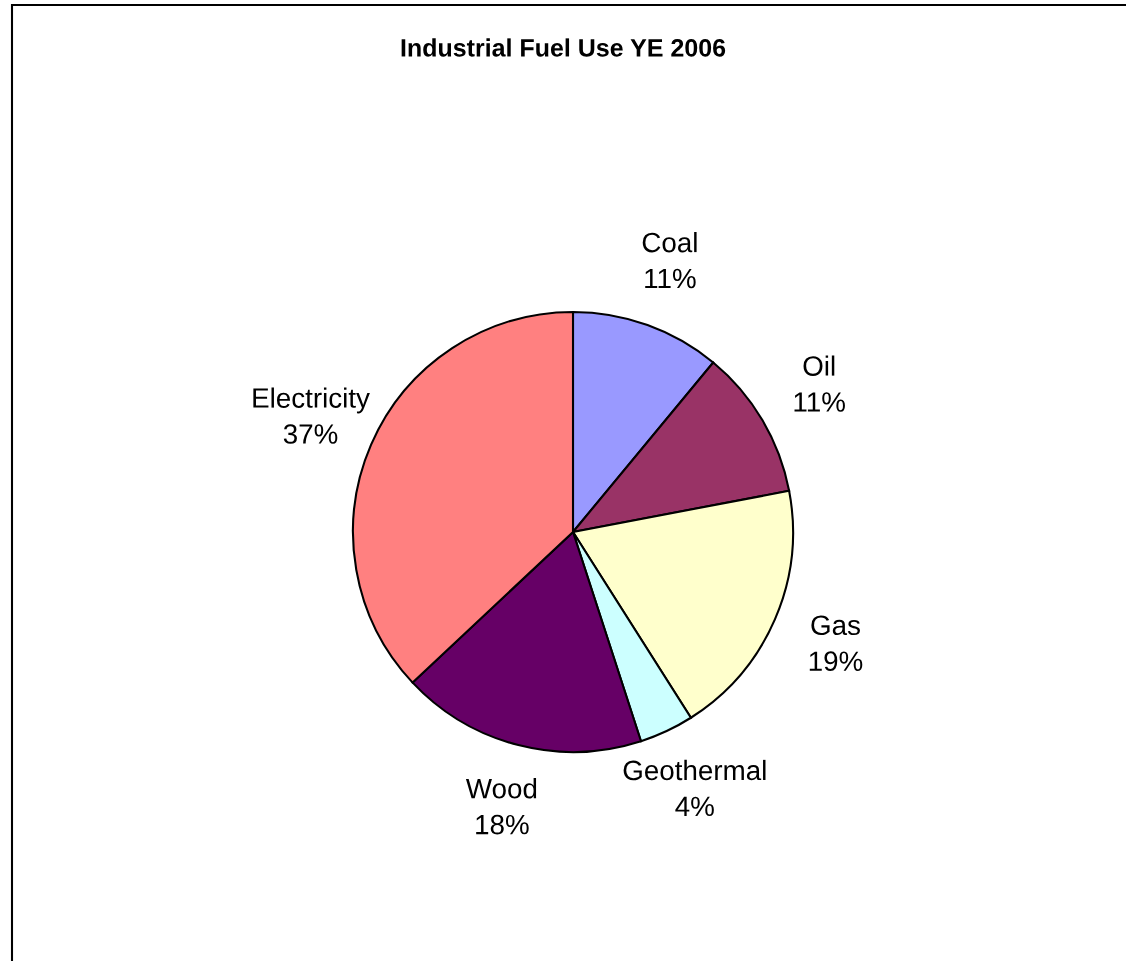  Describe the element at coordinates (694, 770) in the screenshot. I see `slice-label: Geothermal` at that location.